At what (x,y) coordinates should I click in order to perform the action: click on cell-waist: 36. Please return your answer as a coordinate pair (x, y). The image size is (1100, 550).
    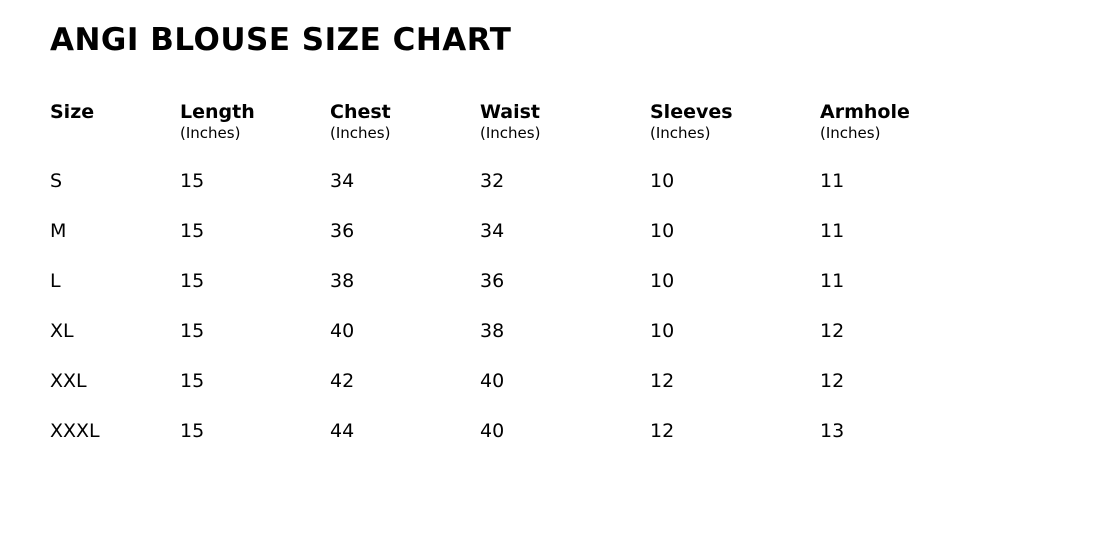
    Looking at the image, I should click on (492, 281).